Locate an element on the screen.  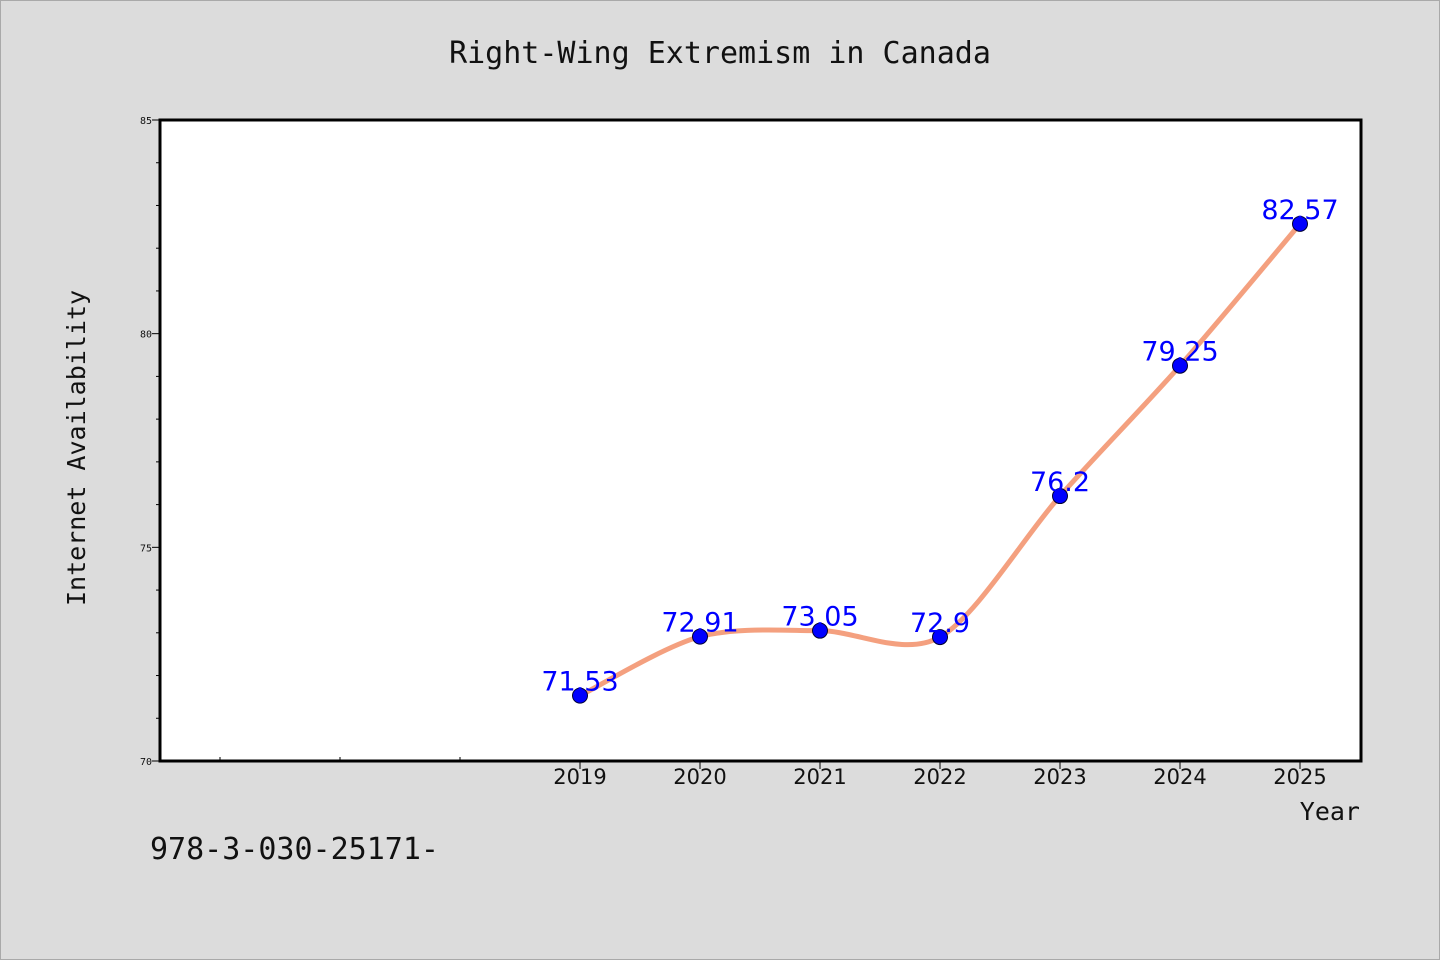
y-tick-label: 80 is located at coordinates (146, 335).